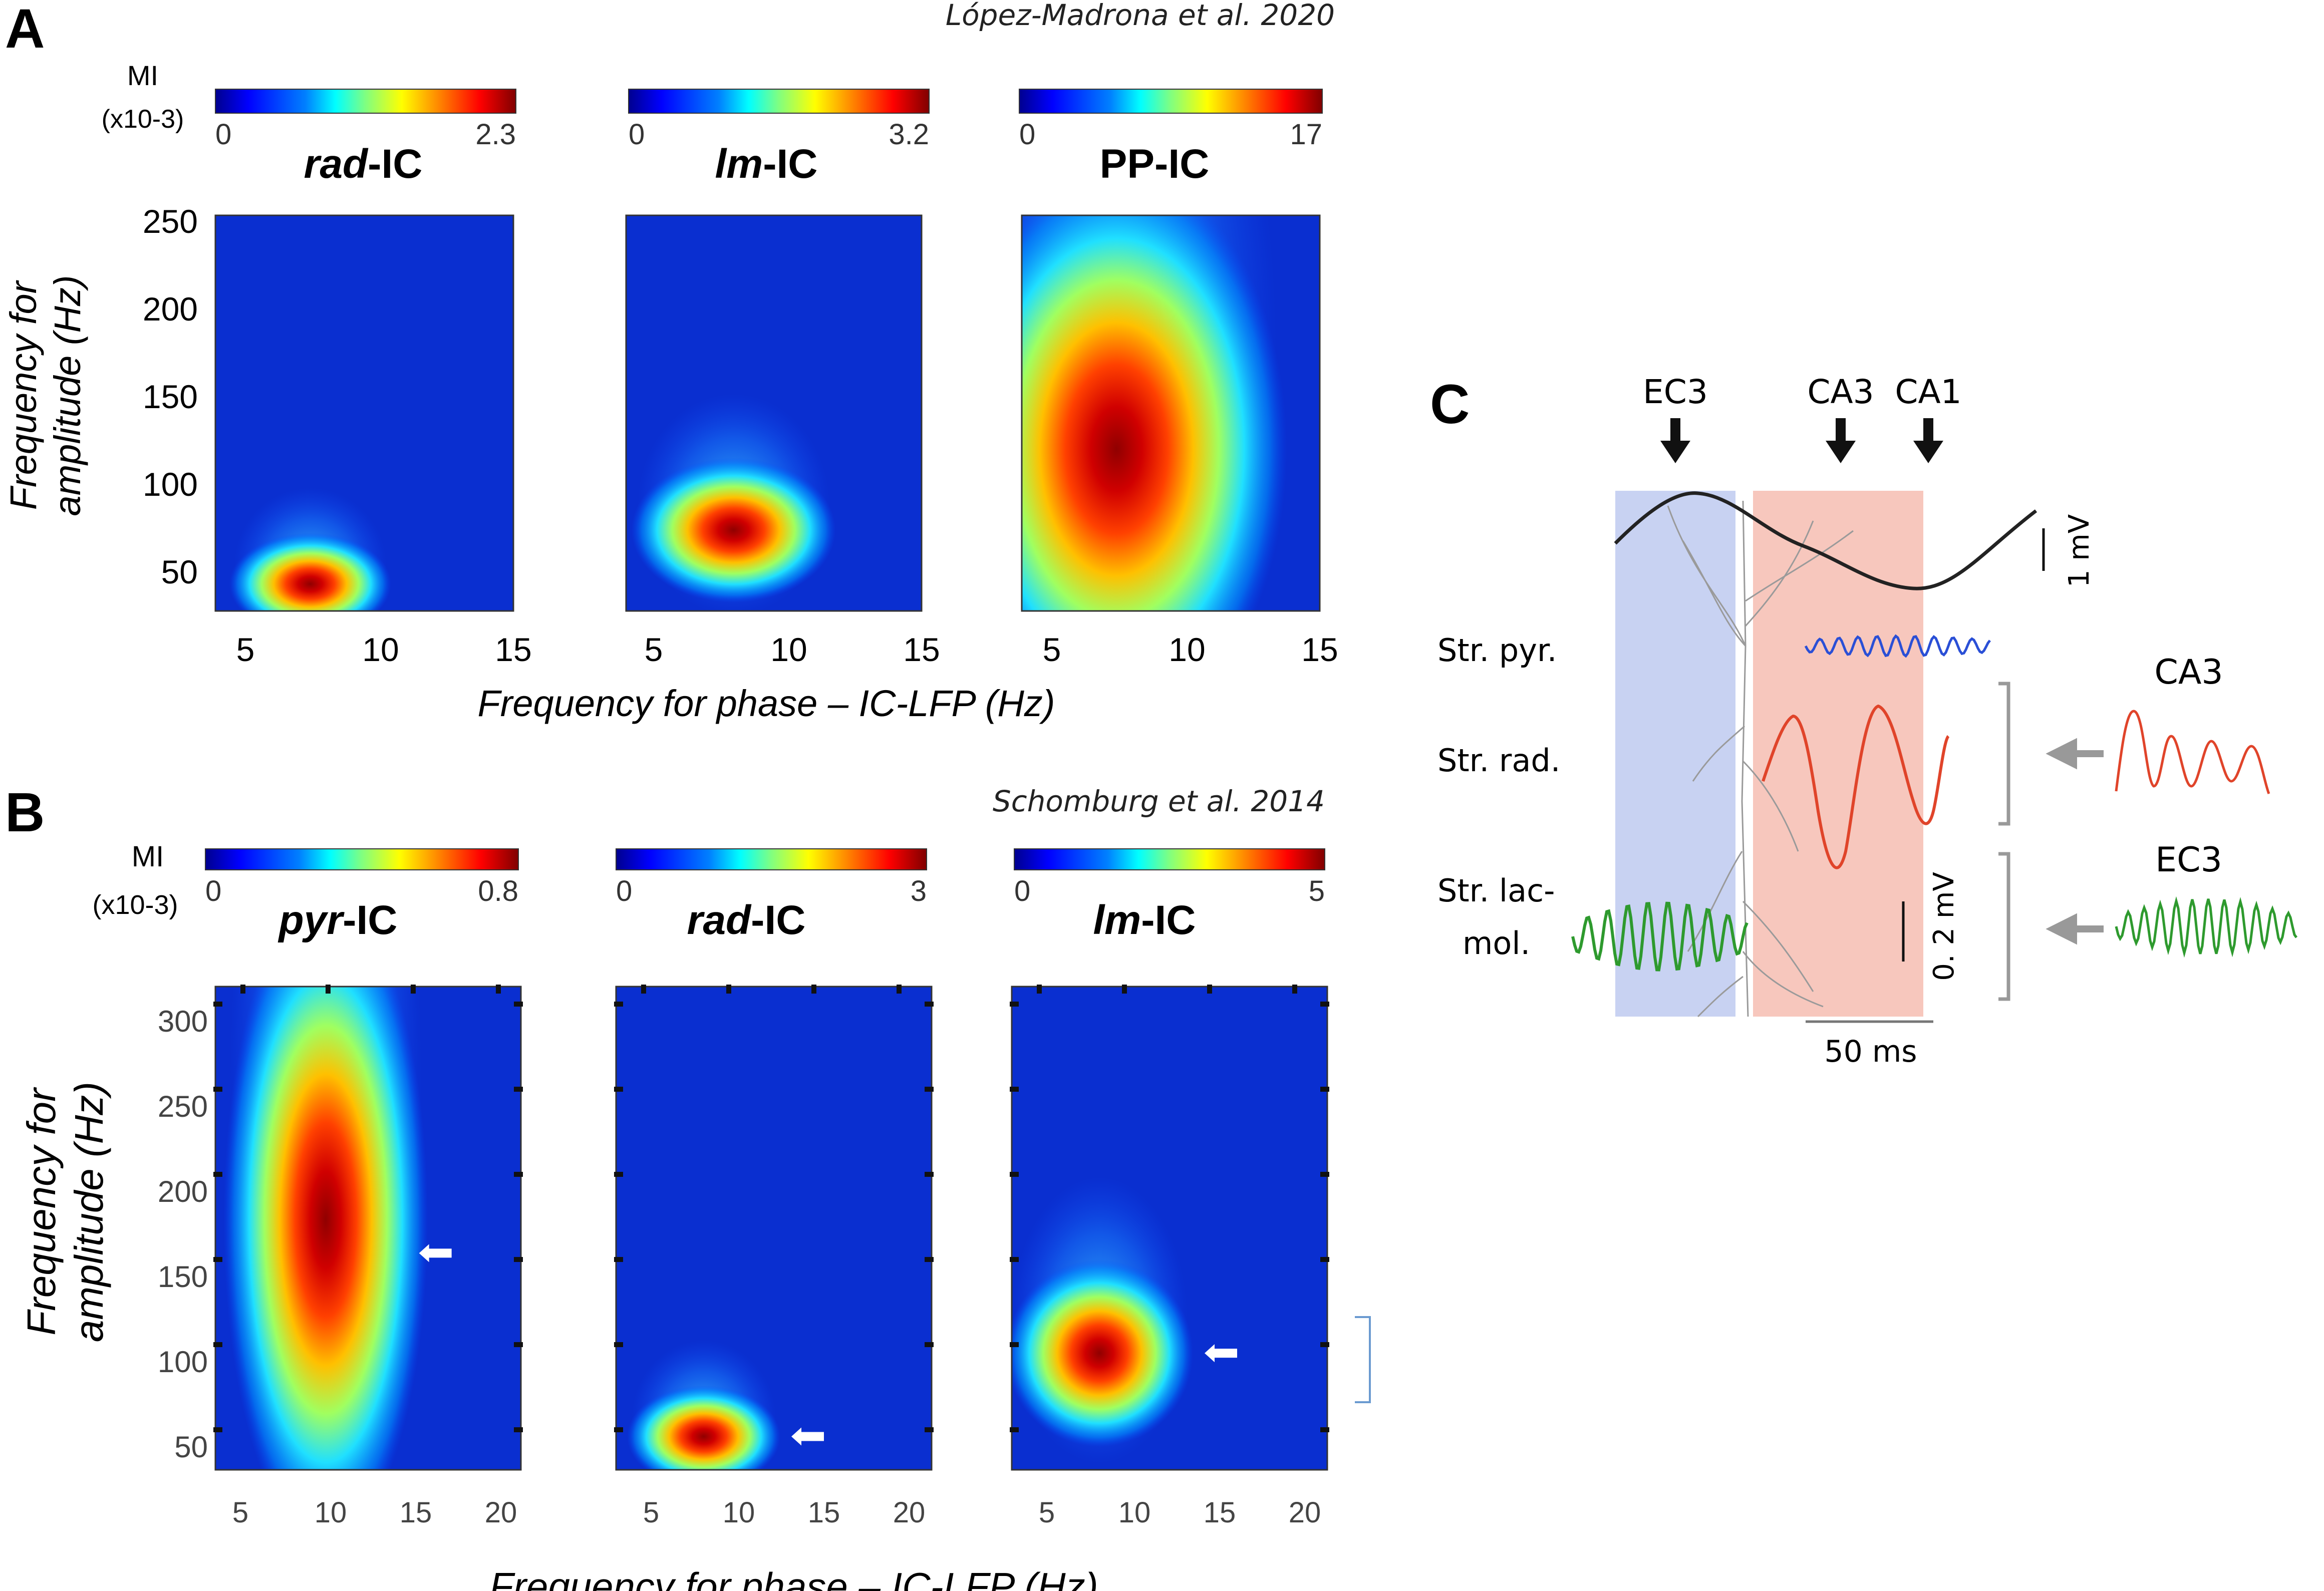  Describe the element at coordinates (2004, 754) in the screenshot. I see `bracket-ca3` at that location.